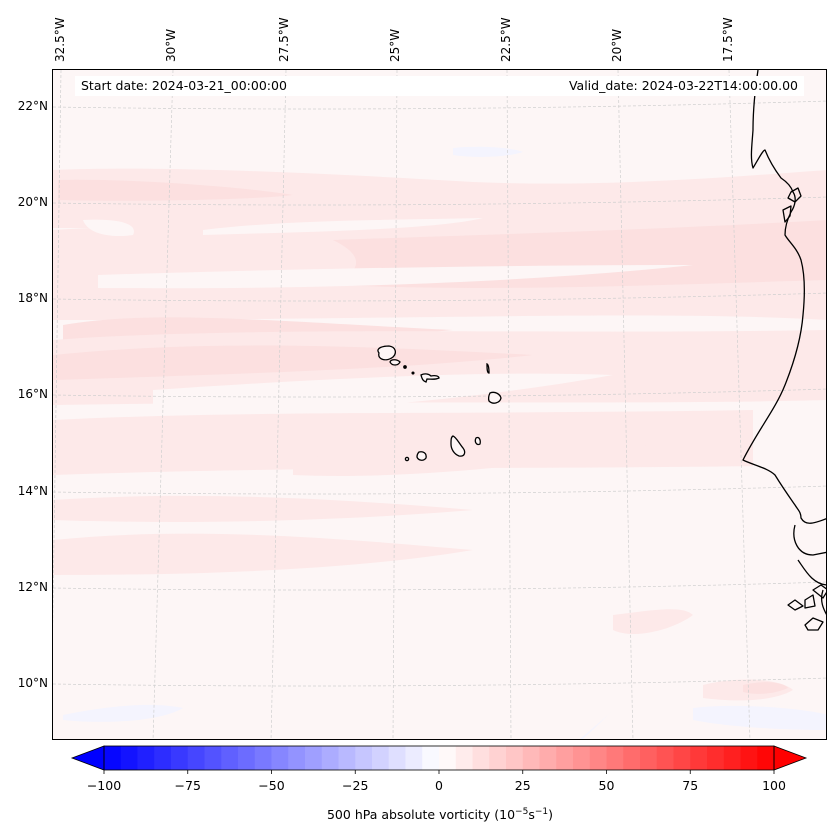  What do you see at coordinates (784, 342) in the screenshot?
I see `africa-coastline` at bounding box center [784, 342].